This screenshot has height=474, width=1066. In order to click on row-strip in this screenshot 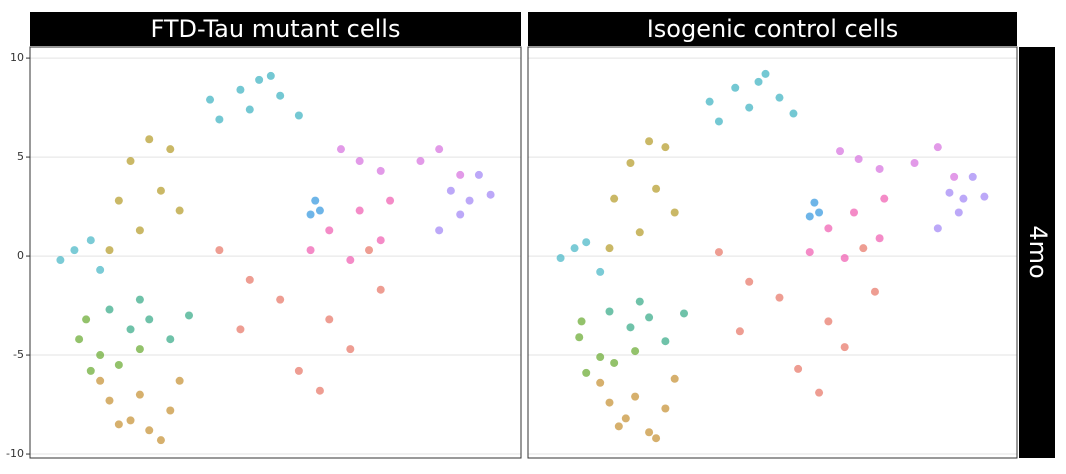, I will do `click(1037, 252)`.